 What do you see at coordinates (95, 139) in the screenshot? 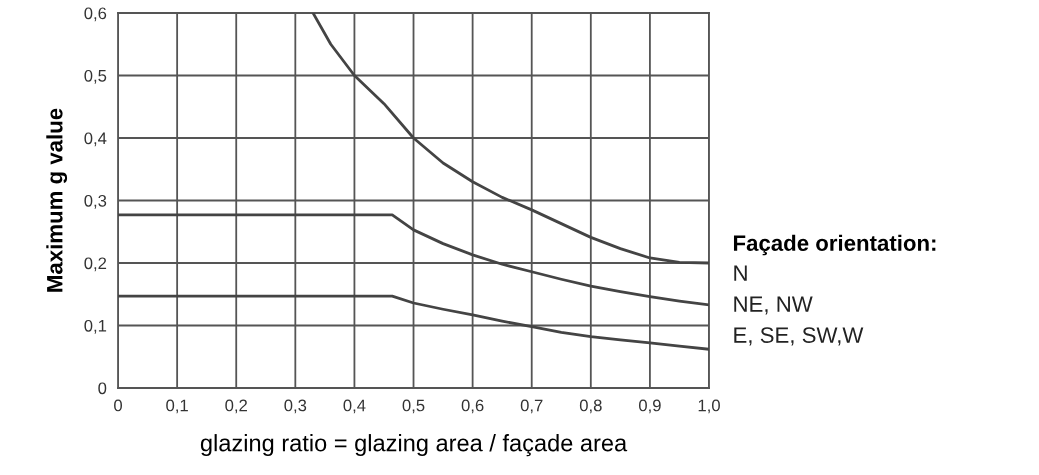
I see `y-tick-label: 0,4` at bounding box center [95, 139].